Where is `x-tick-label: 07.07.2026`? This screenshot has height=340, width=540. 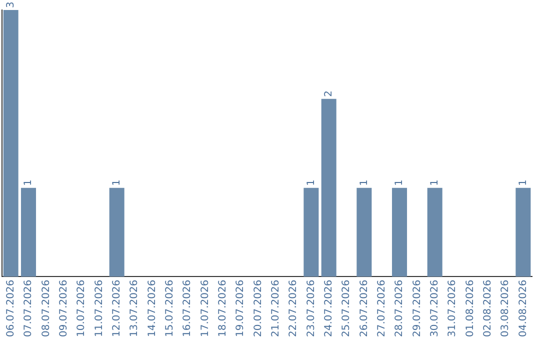 x-tick-label: 07.07.2026 is located at coordinates (28, 309).